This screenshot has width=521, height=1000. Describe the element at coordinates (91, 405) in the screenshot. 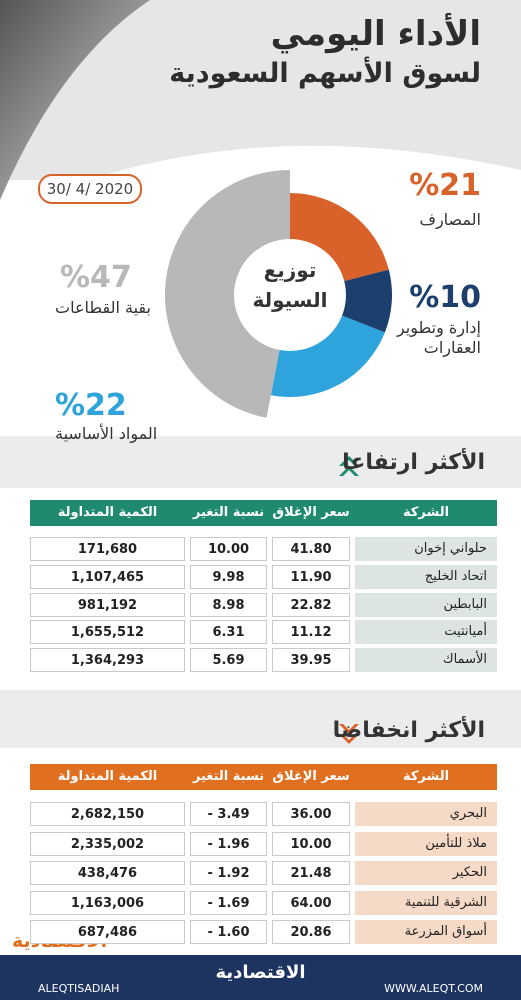

I see `value-label: %22` at that location.